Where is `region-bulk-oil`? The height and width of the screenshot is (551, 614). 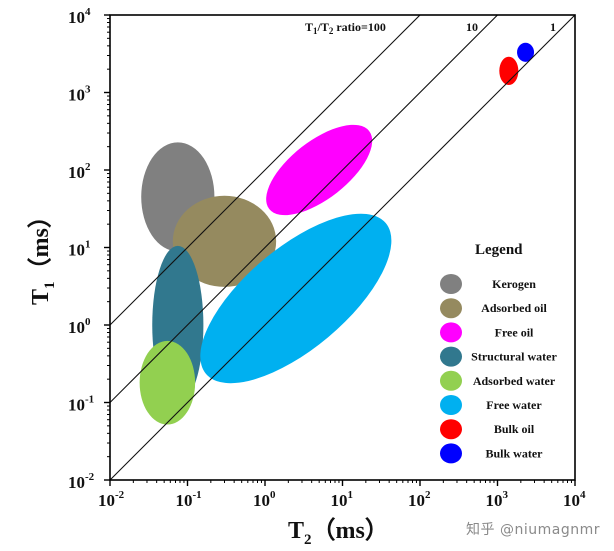
region-bulk-oil is located at coordinates (509, 71).